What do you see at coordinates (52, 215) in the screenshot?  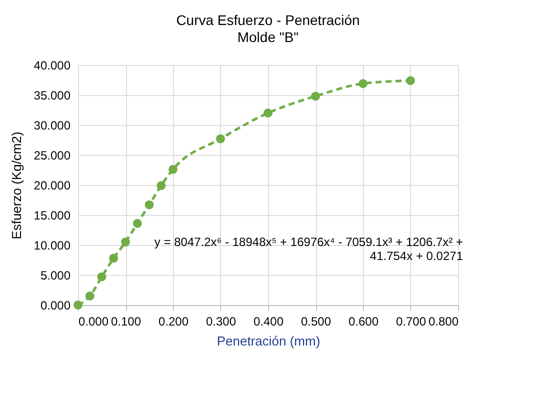 I see `y-tick-label: 15.000` at bounding box center [52, 215].